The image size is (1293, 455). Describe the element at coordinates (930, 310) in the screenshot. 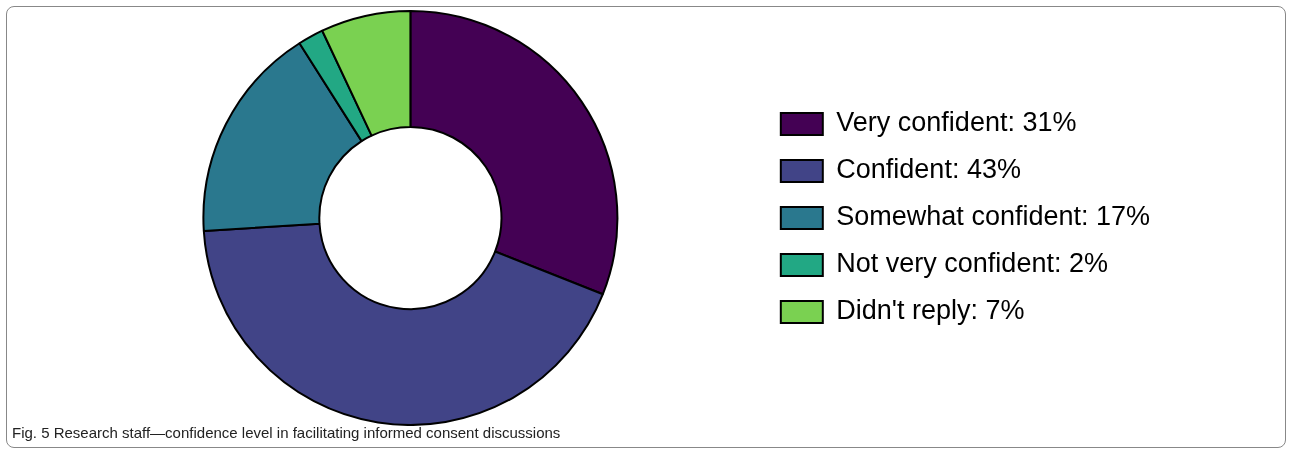

I see `legend-label: Didn't reply: 7%` at that location.